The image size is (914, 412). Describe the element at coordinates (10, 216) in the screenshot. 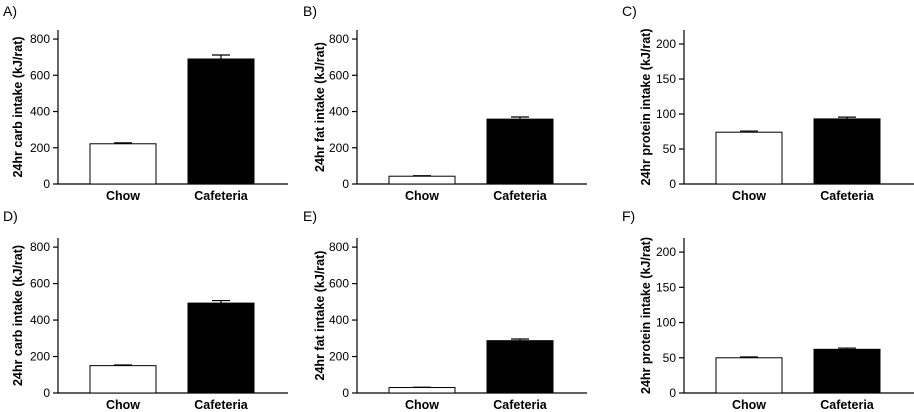

I see `panel-label: D)` at that location.